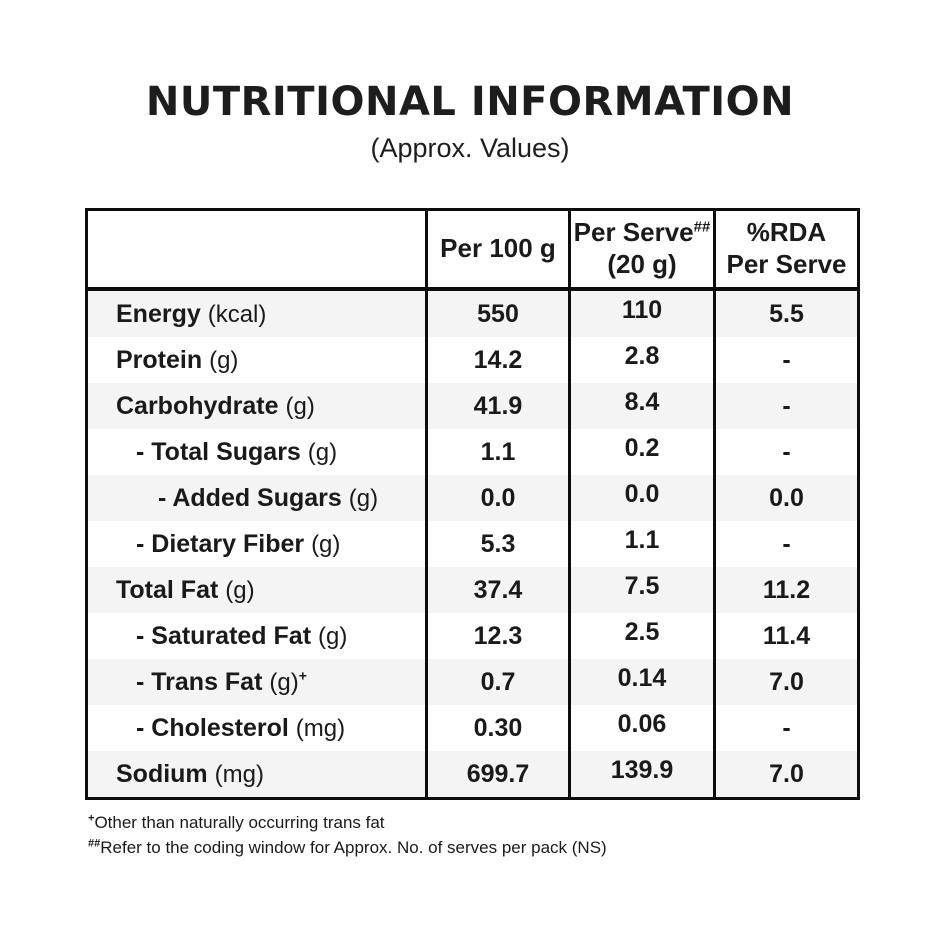 Image resolution: width=940 pixels, height=940 pixels. I want to click on page-title: NUTRITIONAL INFORMATION, so click(470, 102).